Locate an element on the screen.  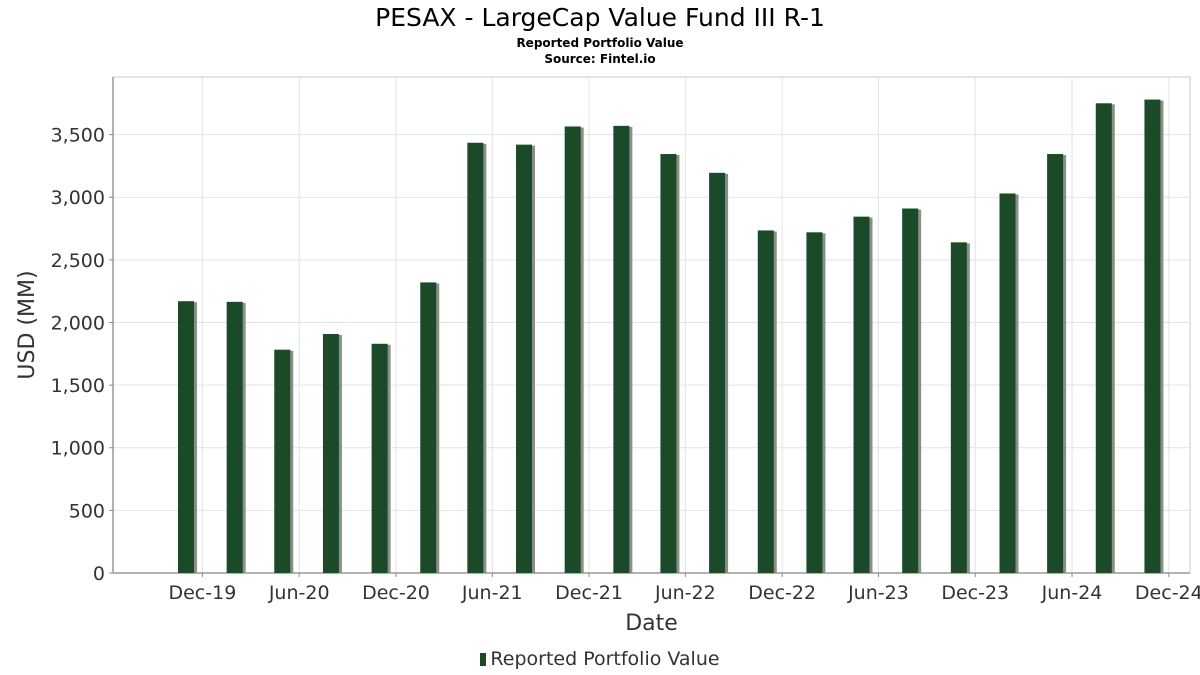
y-tick-label: 1,000 is located at coordinates (78, 449).